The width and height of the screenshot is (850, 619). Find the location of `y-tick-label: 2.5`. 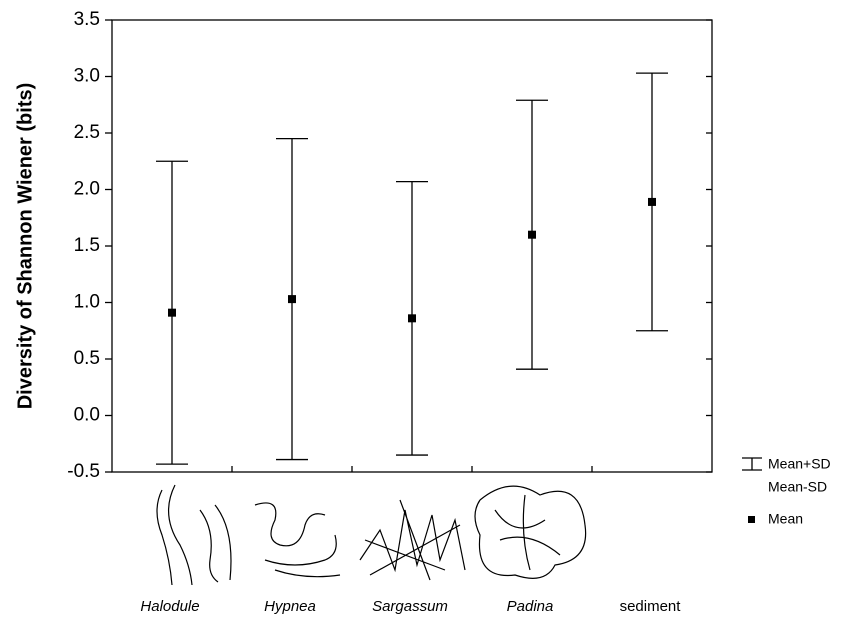

y-tick-label: 2.5 is located at coordinates (87, 132).